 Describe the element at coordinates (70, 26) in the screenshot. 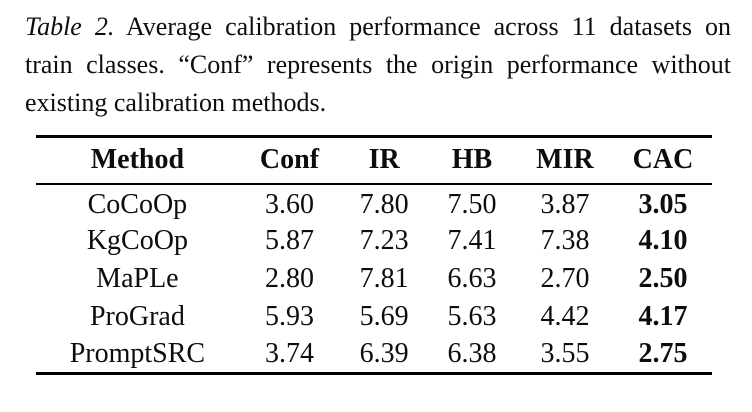

I see `table-caption-label: Table 2.` at that location.